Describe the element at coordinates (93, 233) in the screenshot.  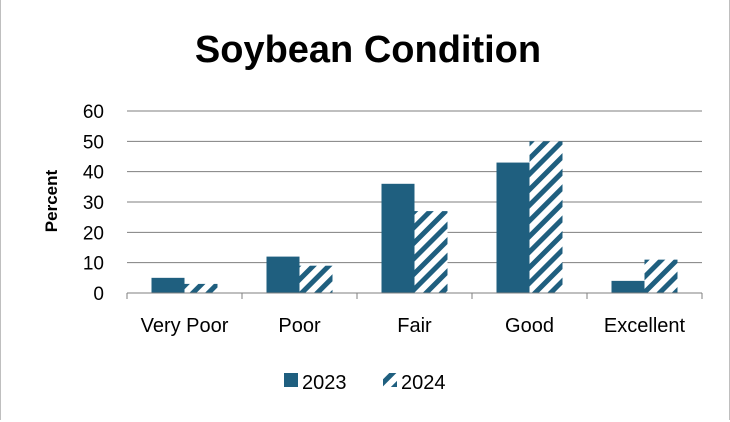
I see `y-tick-label: 20` at that location.